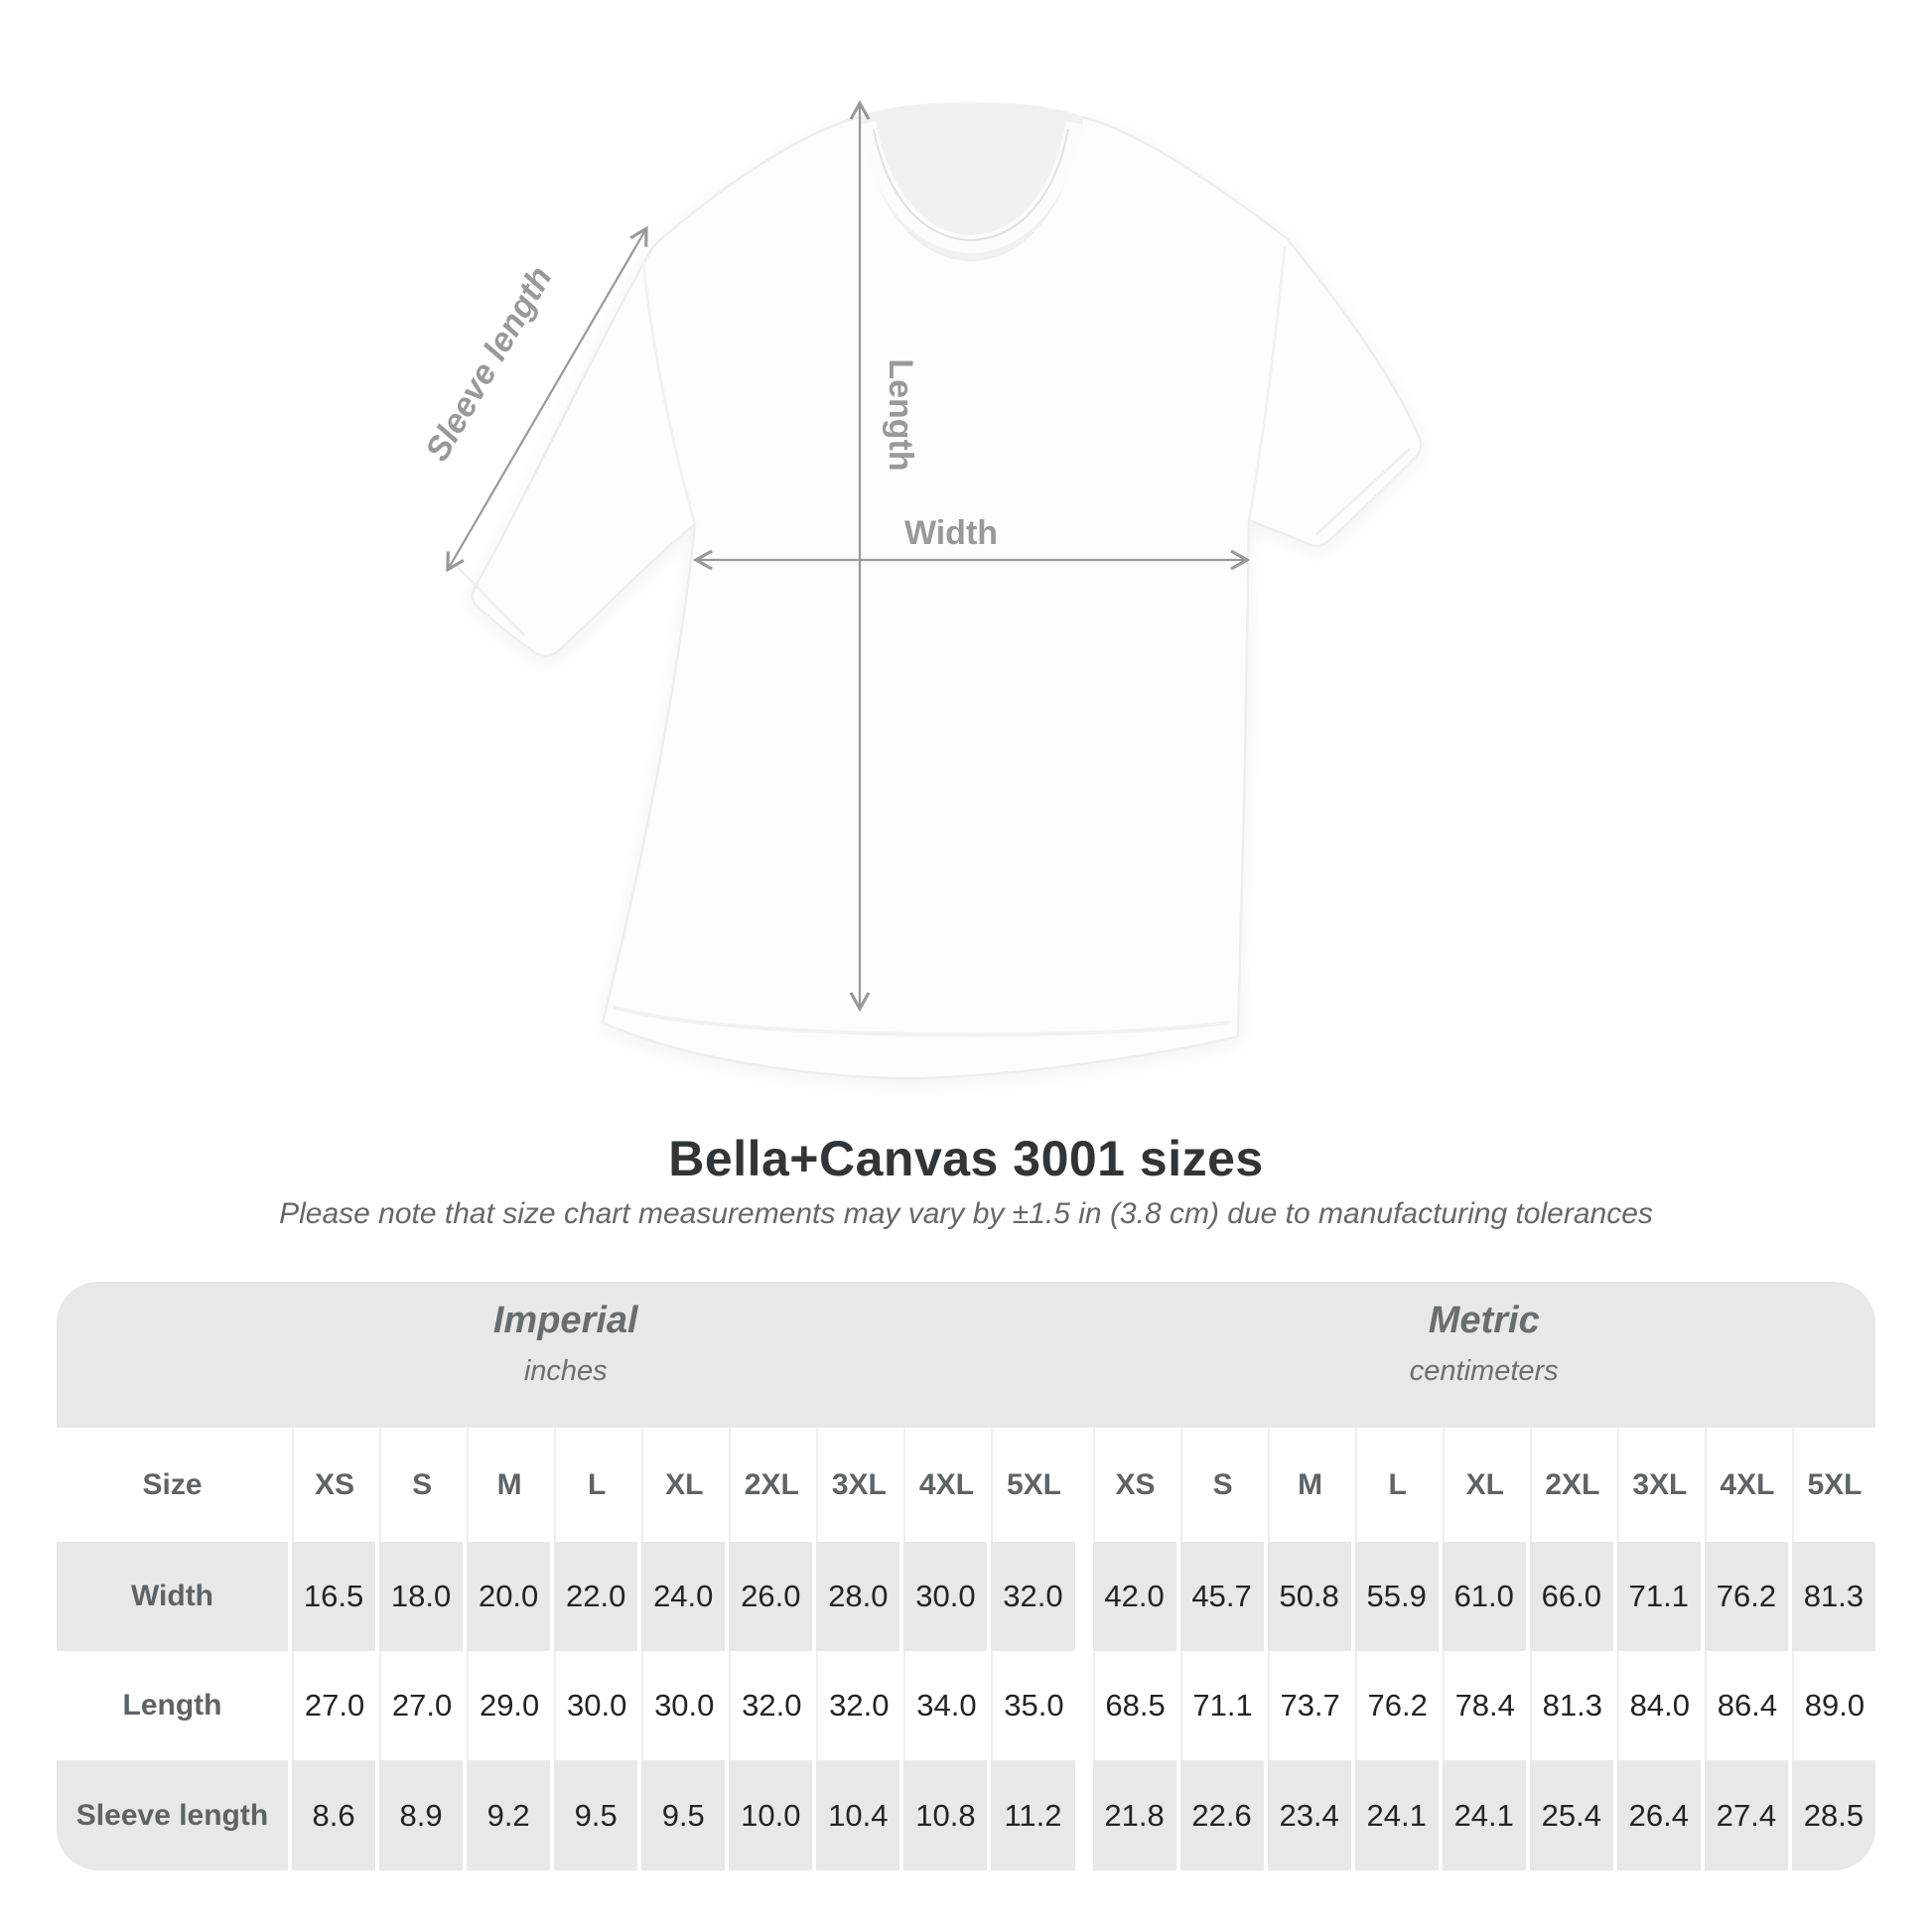  What do you see at coordinates (1134, 1706) in the screenshot?
I see `length-metric-xs: 68.5` at bounding box center [1134, 1706].